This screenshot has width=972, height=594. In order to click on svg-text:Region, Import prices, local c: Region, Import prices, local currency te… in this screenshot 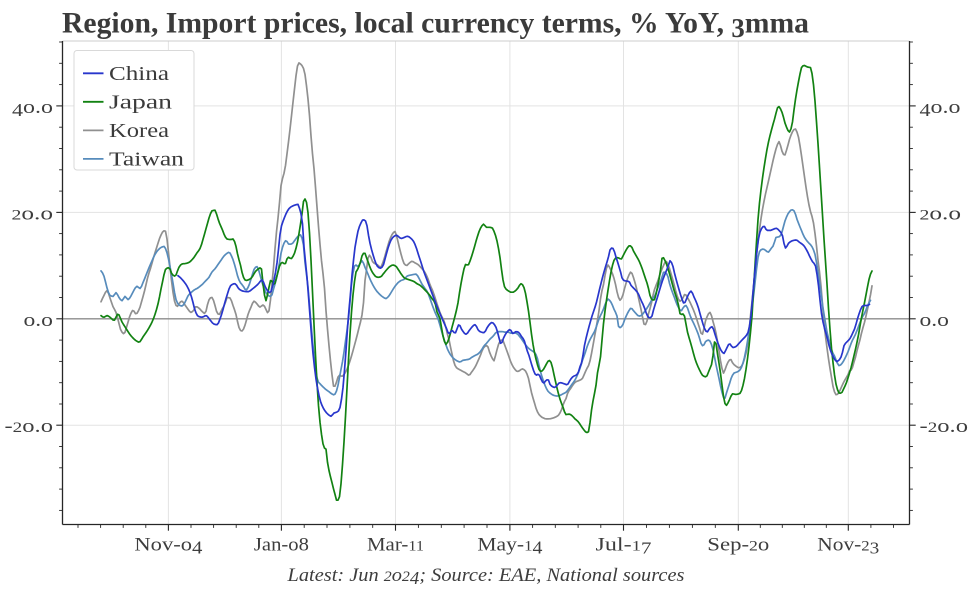, I will do `click(435, 25)`.